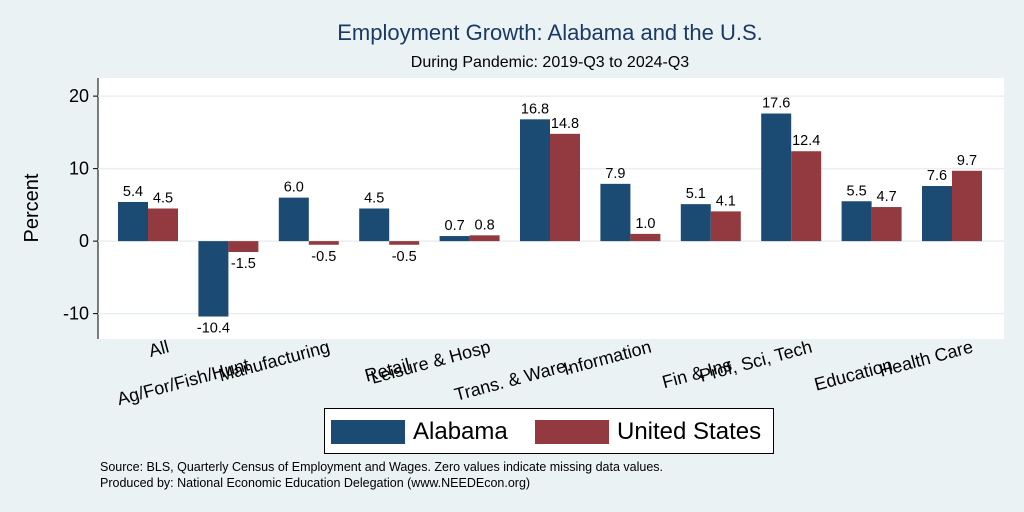  Describe the element at coordinates (887, 197) in the screenshot. I see `data-label-united-states-9: 4.7` at that location.